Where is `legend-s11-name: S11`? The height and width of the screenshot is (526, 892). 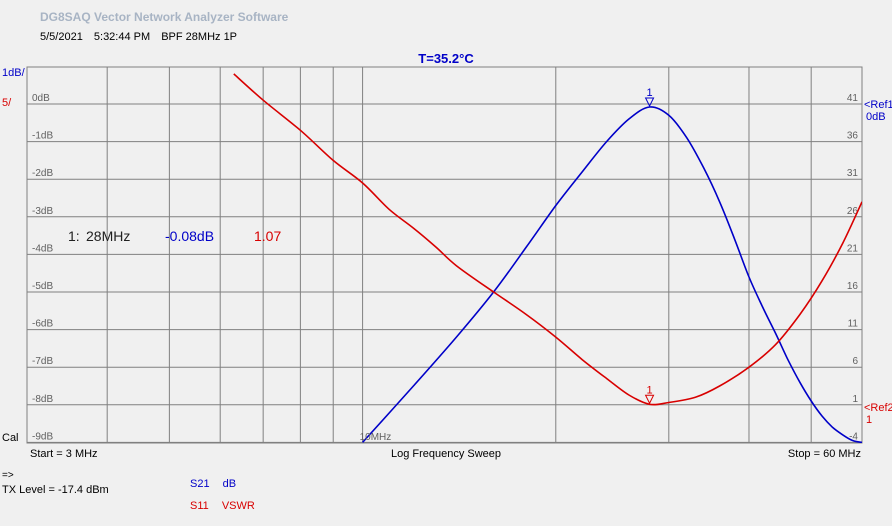
legend-s11-name: S11 is located at coordinates (199, 506).